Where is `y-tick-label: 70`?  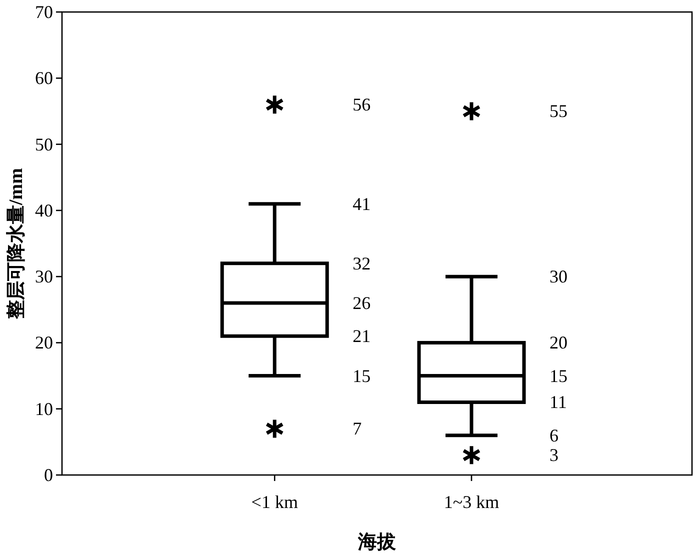 y-tick-label: 70 is located at coordinates (44, 12).